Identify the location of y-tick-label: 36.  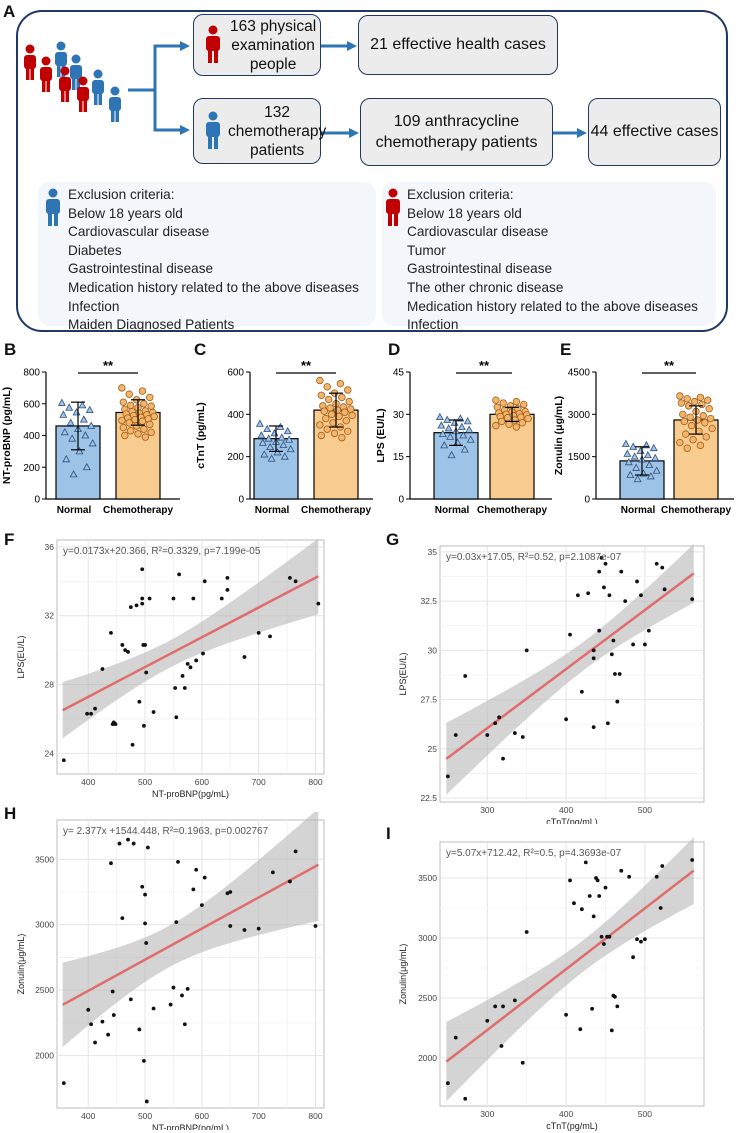
(50, 547).